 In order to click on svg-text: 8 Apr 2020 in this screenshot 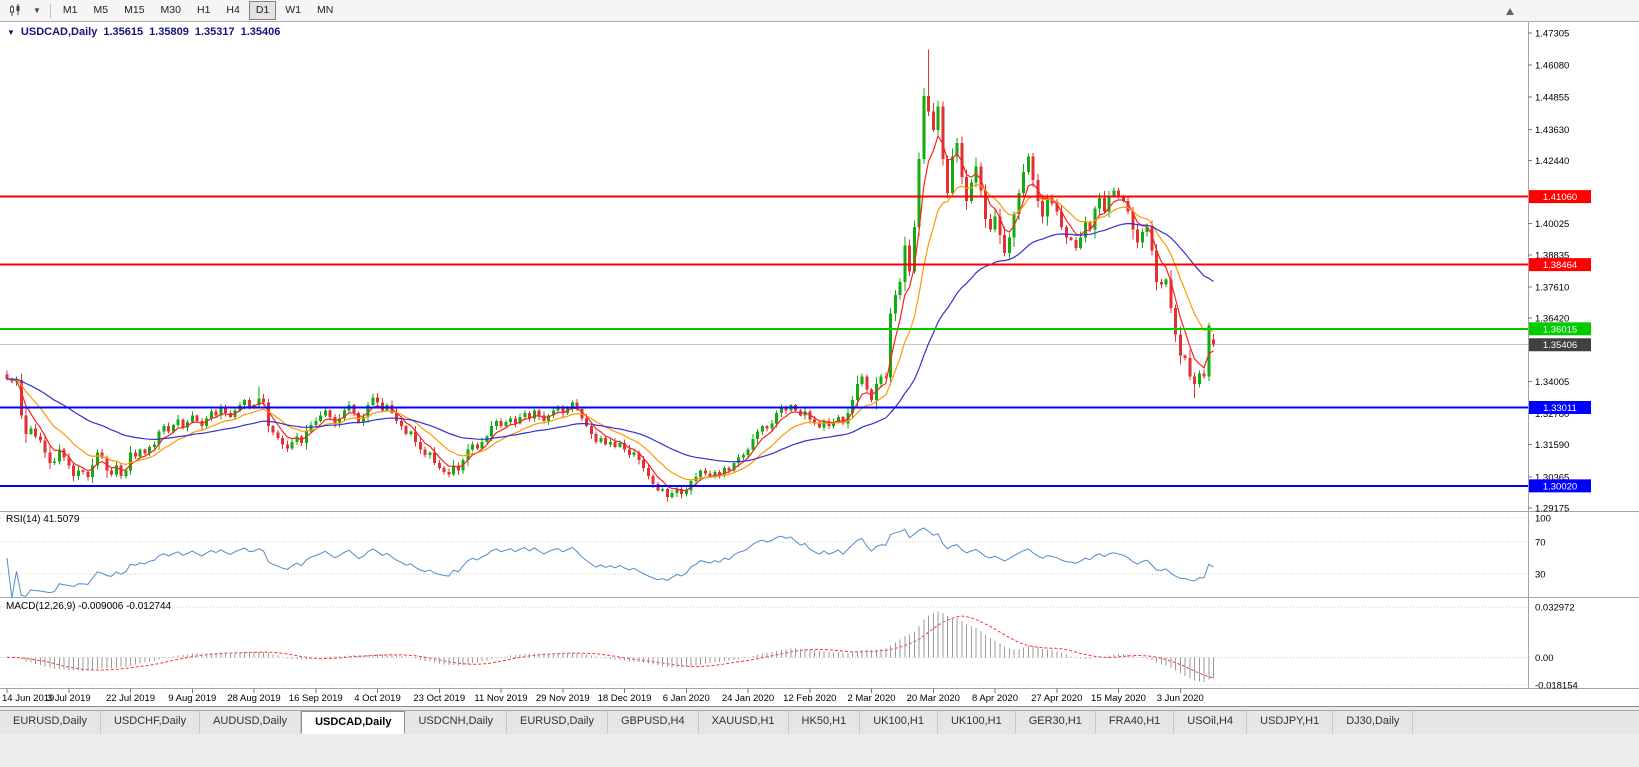, I will do `click(995, 698)`.